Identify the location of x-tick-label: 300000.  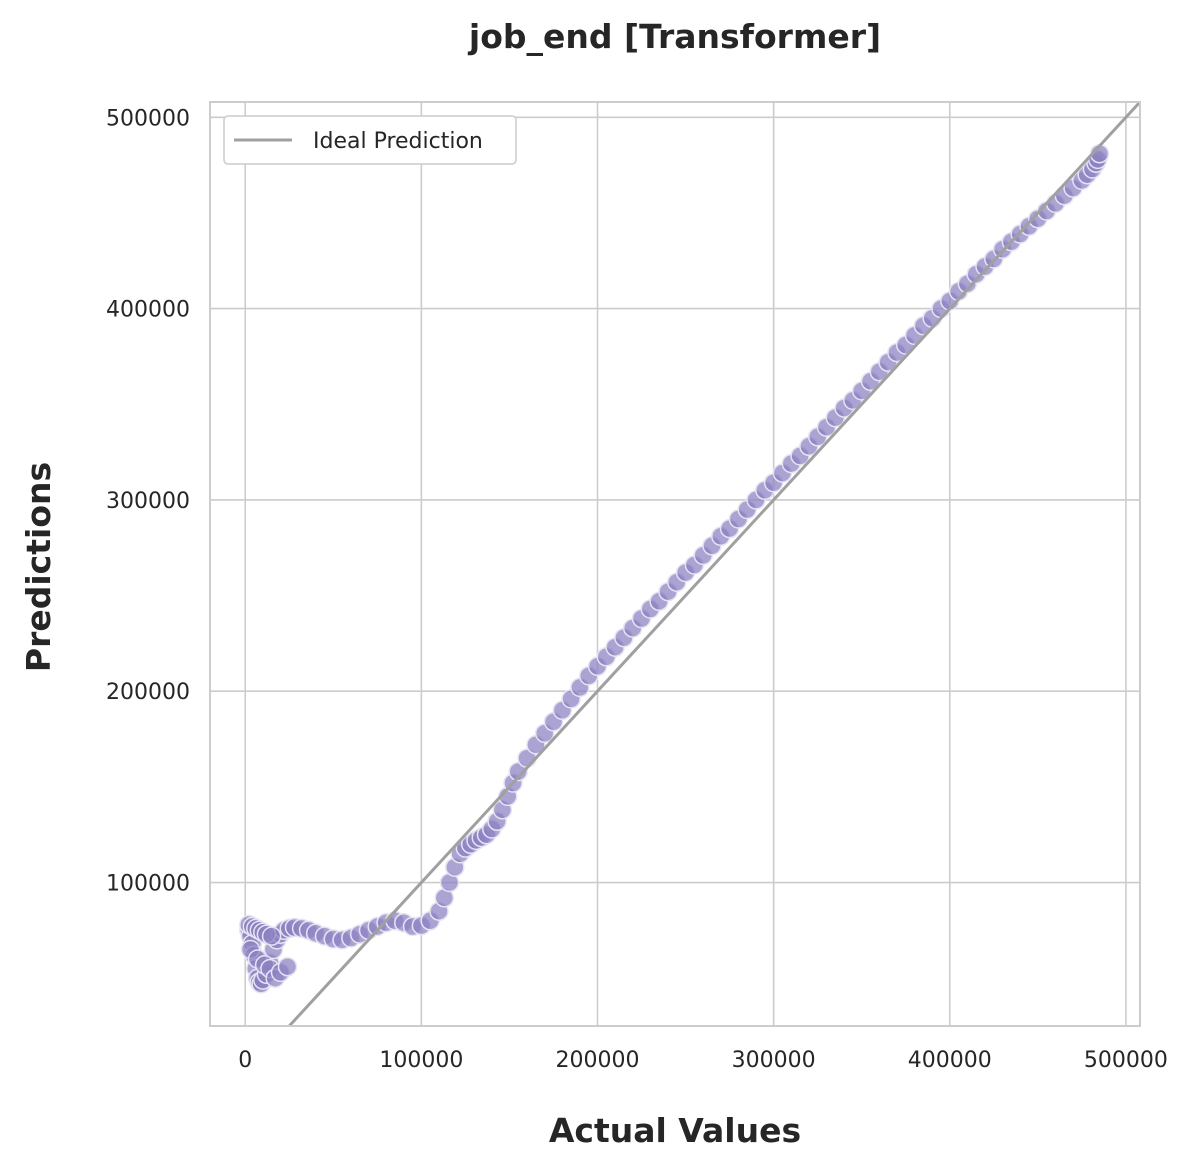
(774, 1060).